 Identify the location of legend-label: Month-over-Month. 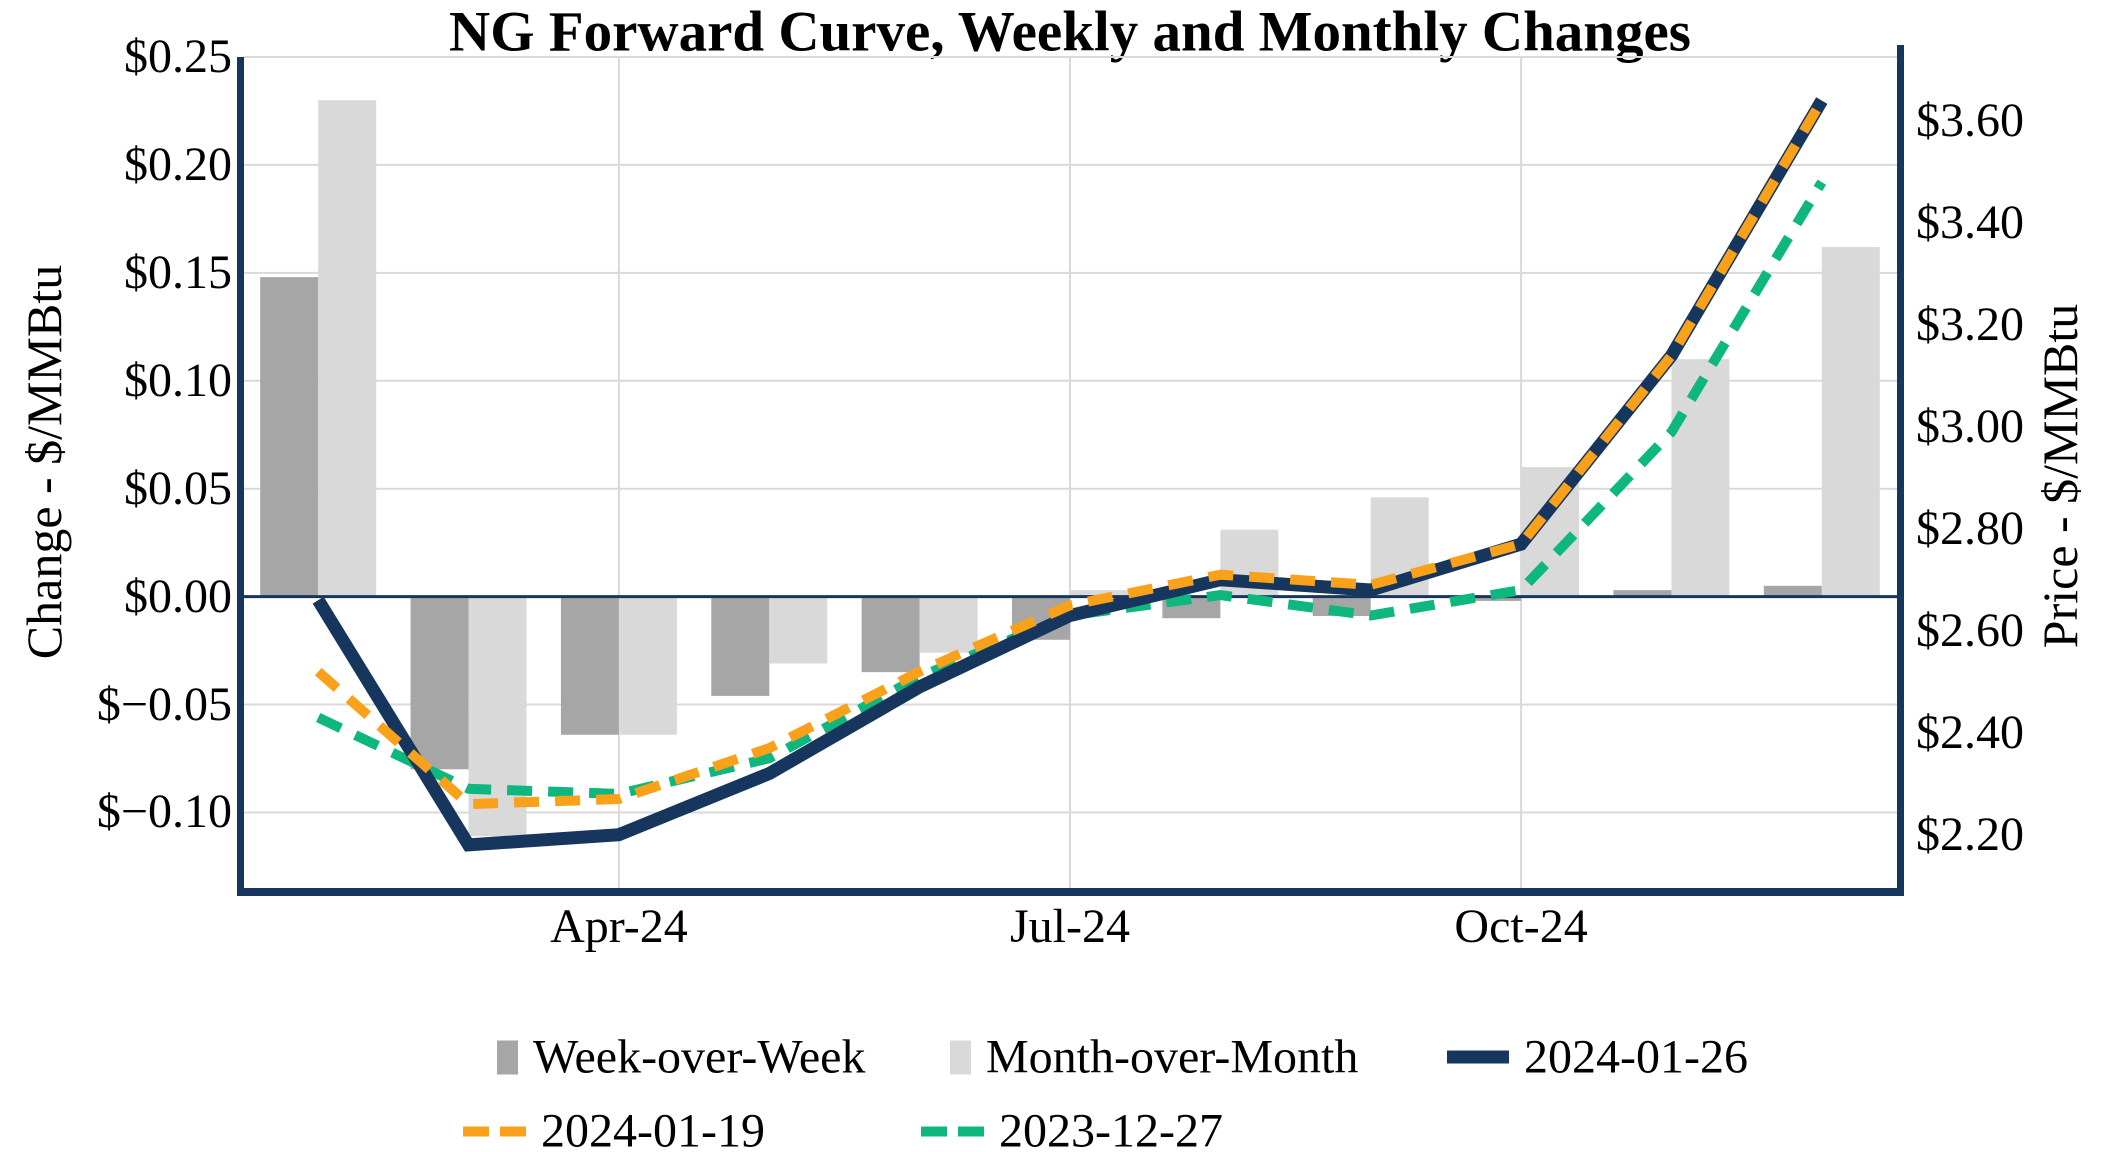
(1172, 1057).